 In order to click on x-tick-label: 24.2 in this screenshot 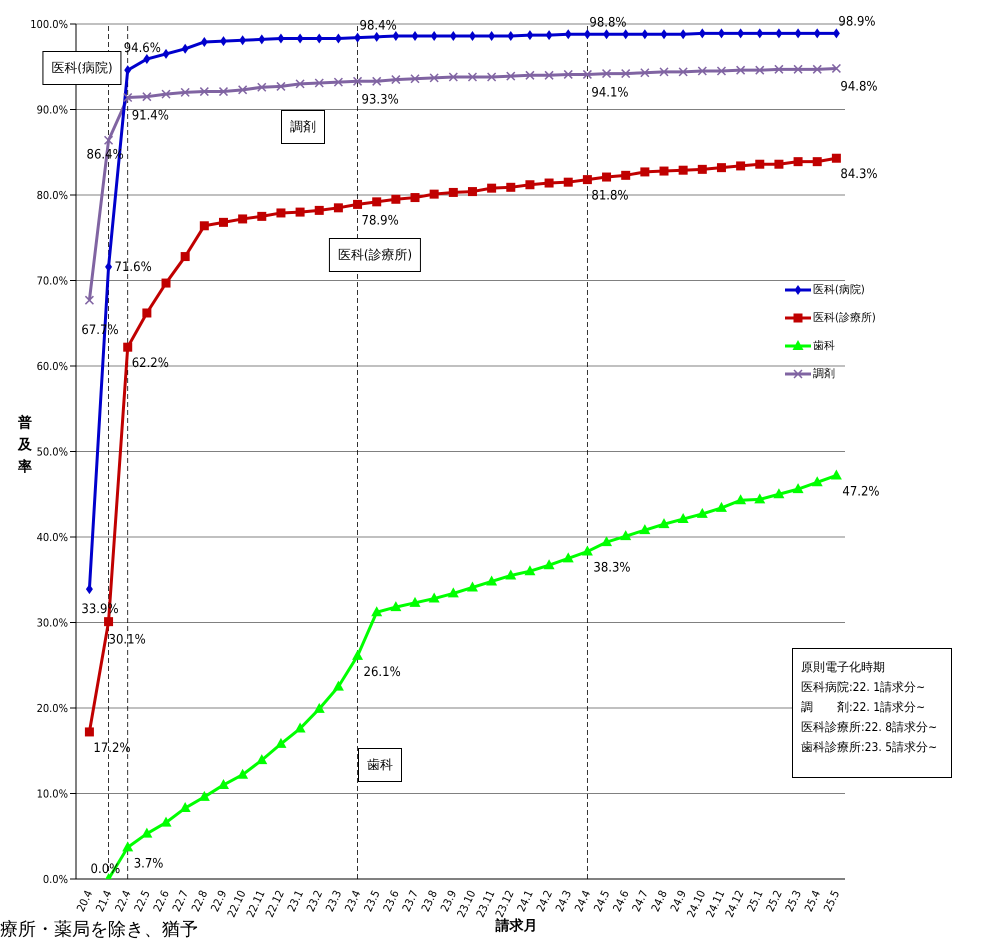, I will do `click(544, 901)`.